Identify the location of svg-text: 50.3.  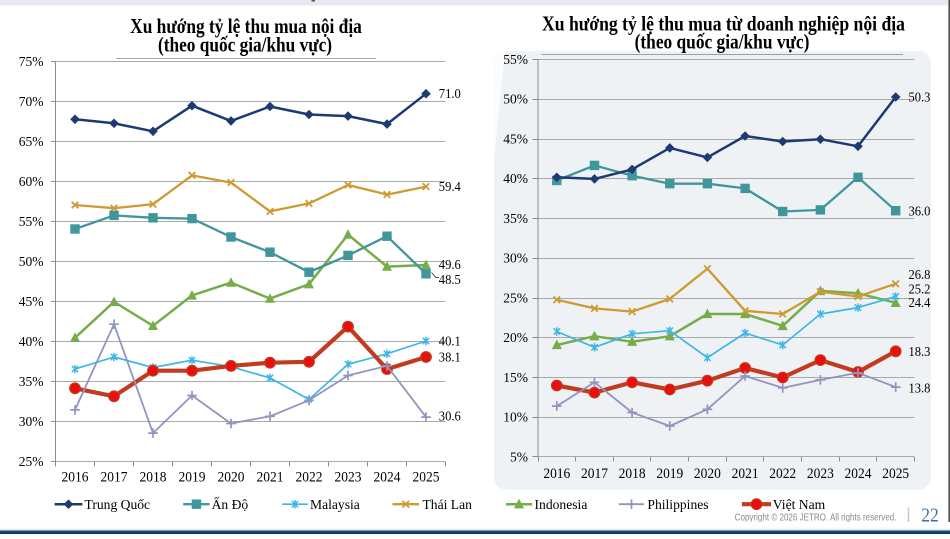
(920, 97).